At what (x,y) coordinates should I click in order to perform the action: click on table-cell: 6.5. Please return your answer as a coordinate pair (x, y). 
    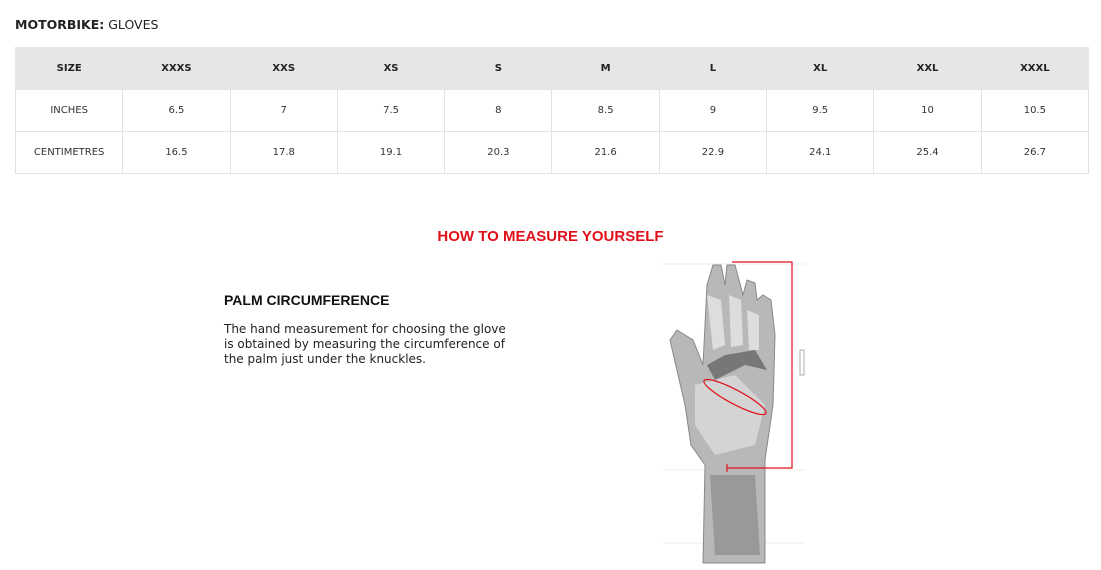
    Looking at the image, I should click on (176, 110).